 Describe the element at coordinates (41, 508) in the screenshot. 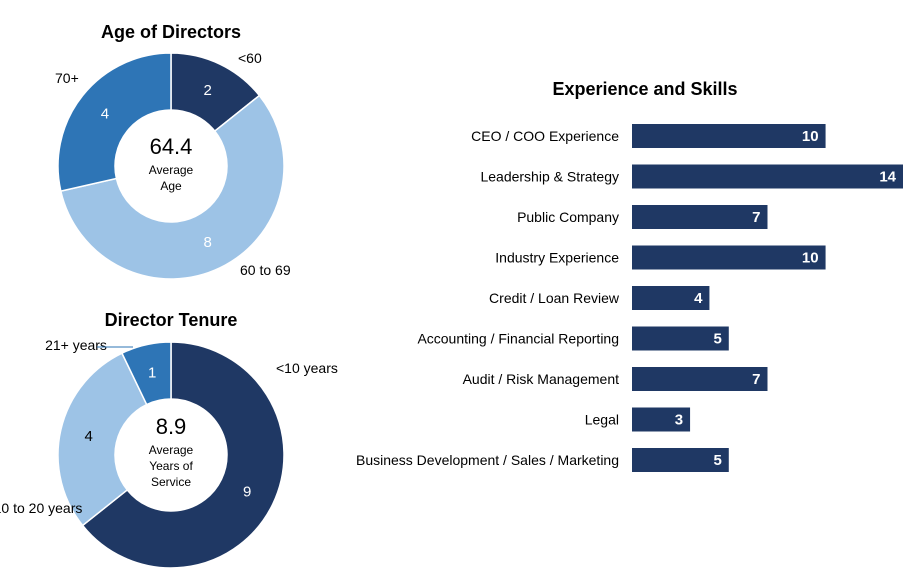

I see `tenure-label-10-20: 10 to 20 years` at that location.